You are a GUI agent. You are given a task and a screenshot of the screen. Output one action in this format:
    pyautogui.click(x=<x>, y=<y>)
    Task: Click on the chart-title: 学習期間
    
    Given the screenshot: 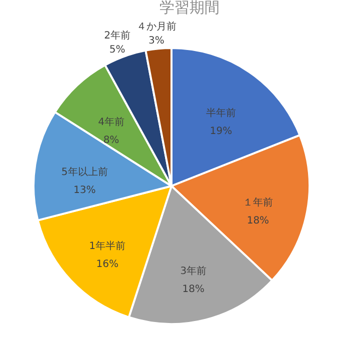 What is the action you would take?
    pyautogui.click(x=190, y=8)
    